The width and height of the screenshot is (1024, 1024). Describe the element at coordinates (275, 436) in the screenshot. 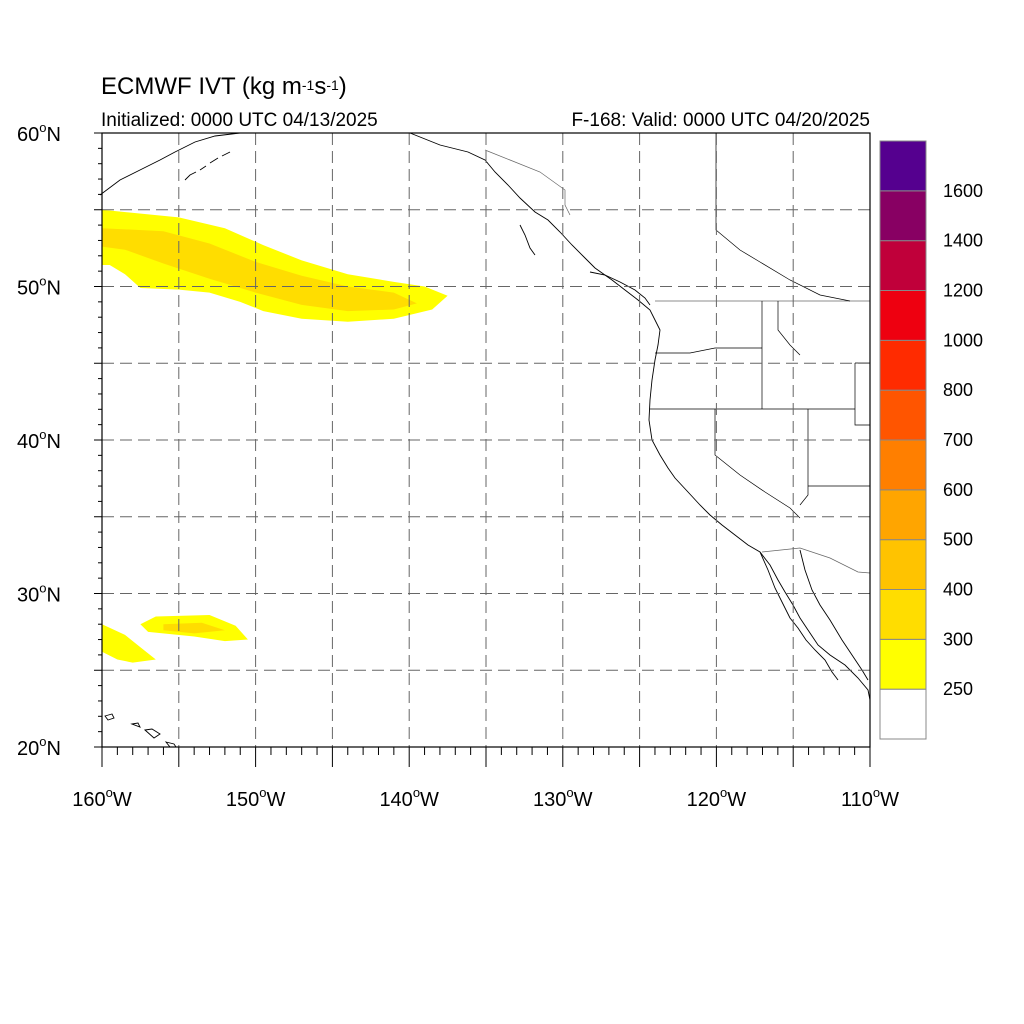

I see `ivt-fills` at that location.